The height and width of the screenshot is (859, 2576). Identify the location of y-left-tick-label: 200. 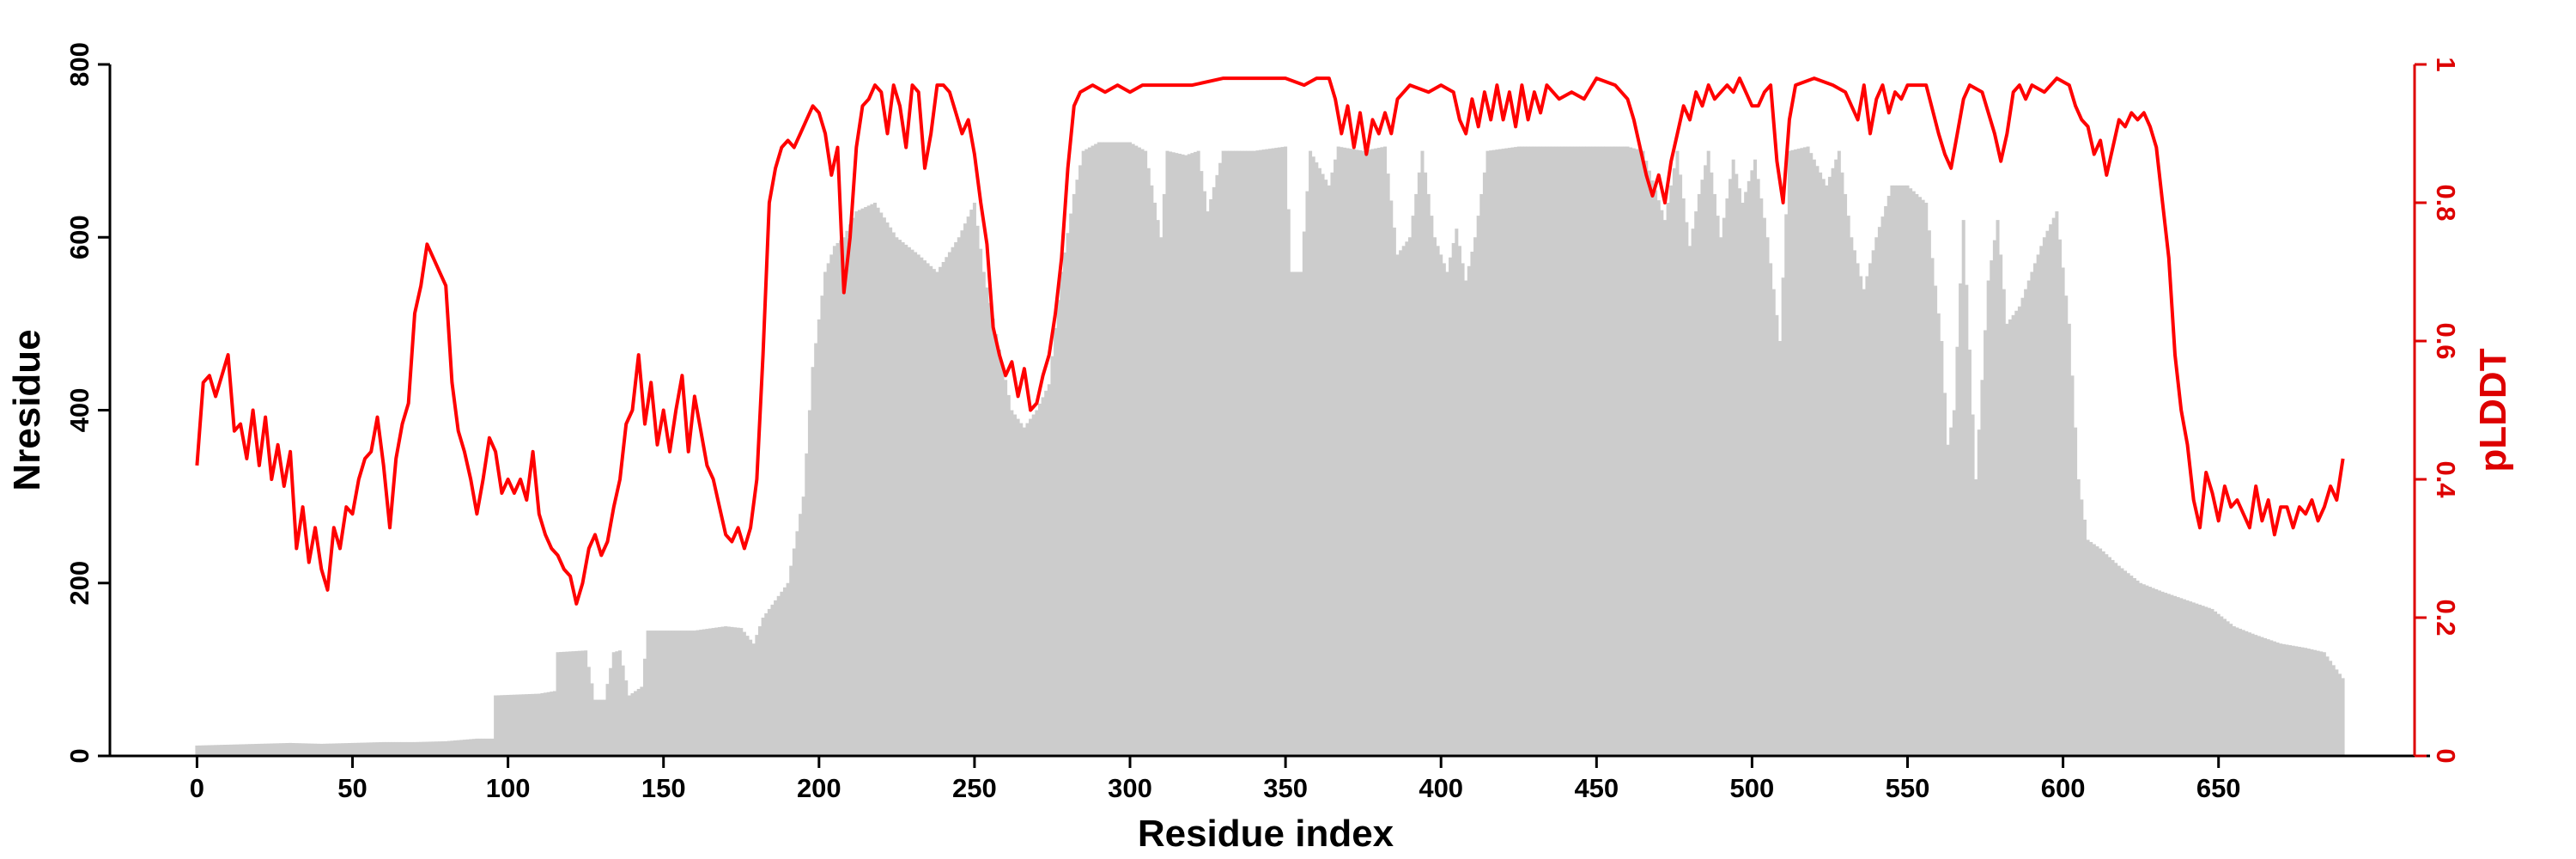
(79, 583).